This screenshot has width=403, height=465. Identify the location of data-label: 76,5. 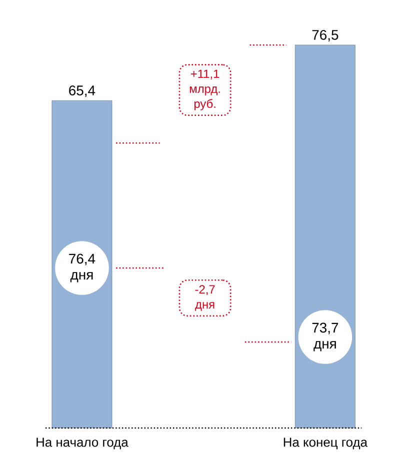
(325, 36).